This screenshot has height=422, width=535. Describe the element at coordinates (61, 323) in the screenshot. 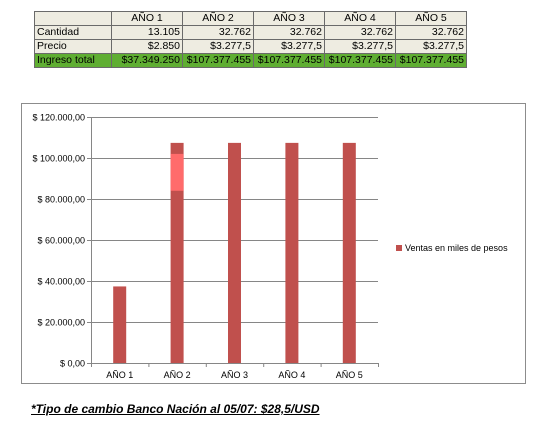

I see `y-tick-label: $ 20.000,00` at that location.